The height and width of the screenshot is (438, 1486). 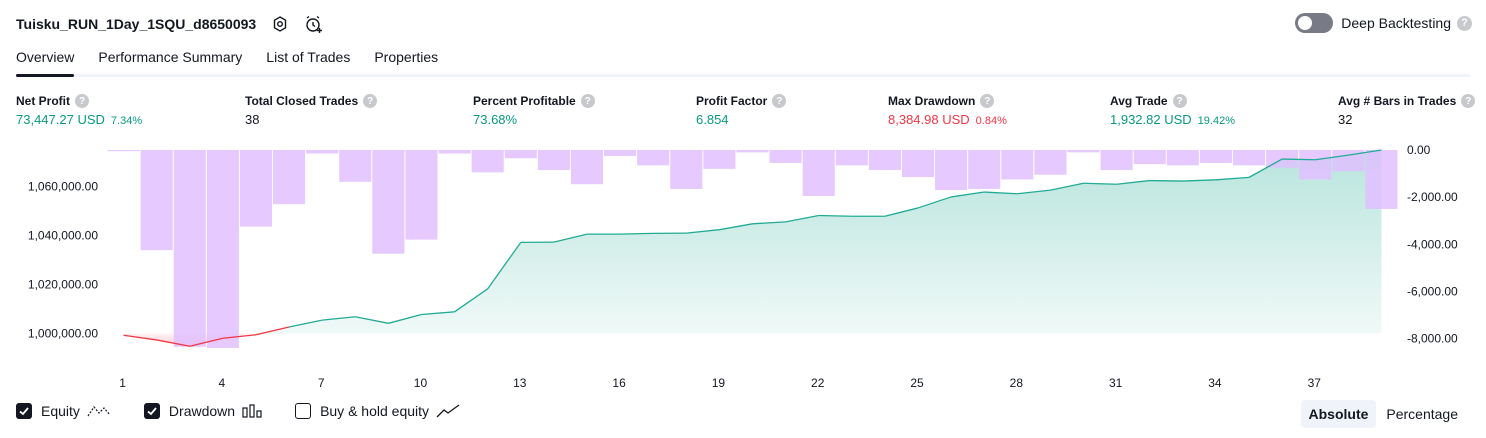 I want to click on tab-properties: Properties, so click(x=406, y=57).